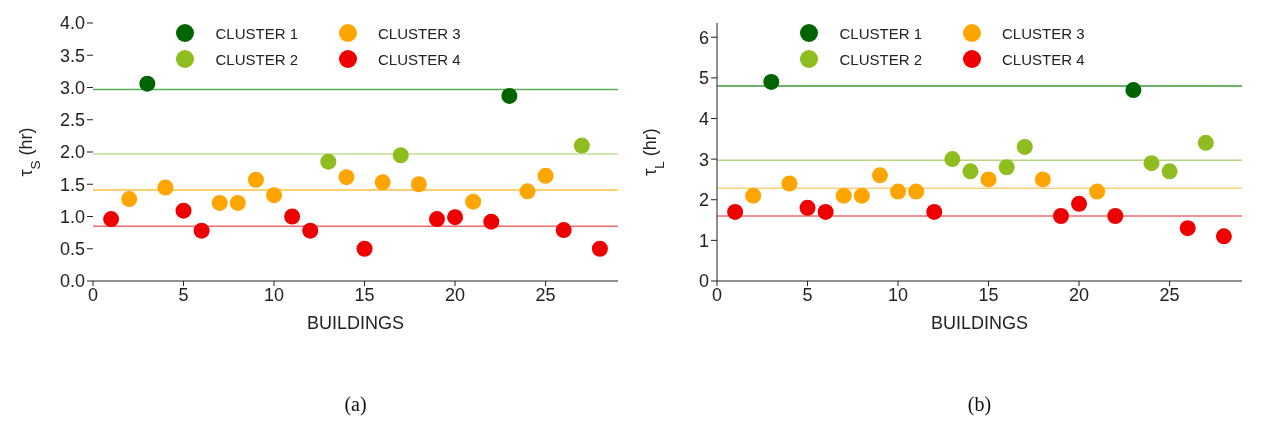 This screenshot has height=443, width=1263. I want to click on y-tick-label: 6, so click(703, 37).